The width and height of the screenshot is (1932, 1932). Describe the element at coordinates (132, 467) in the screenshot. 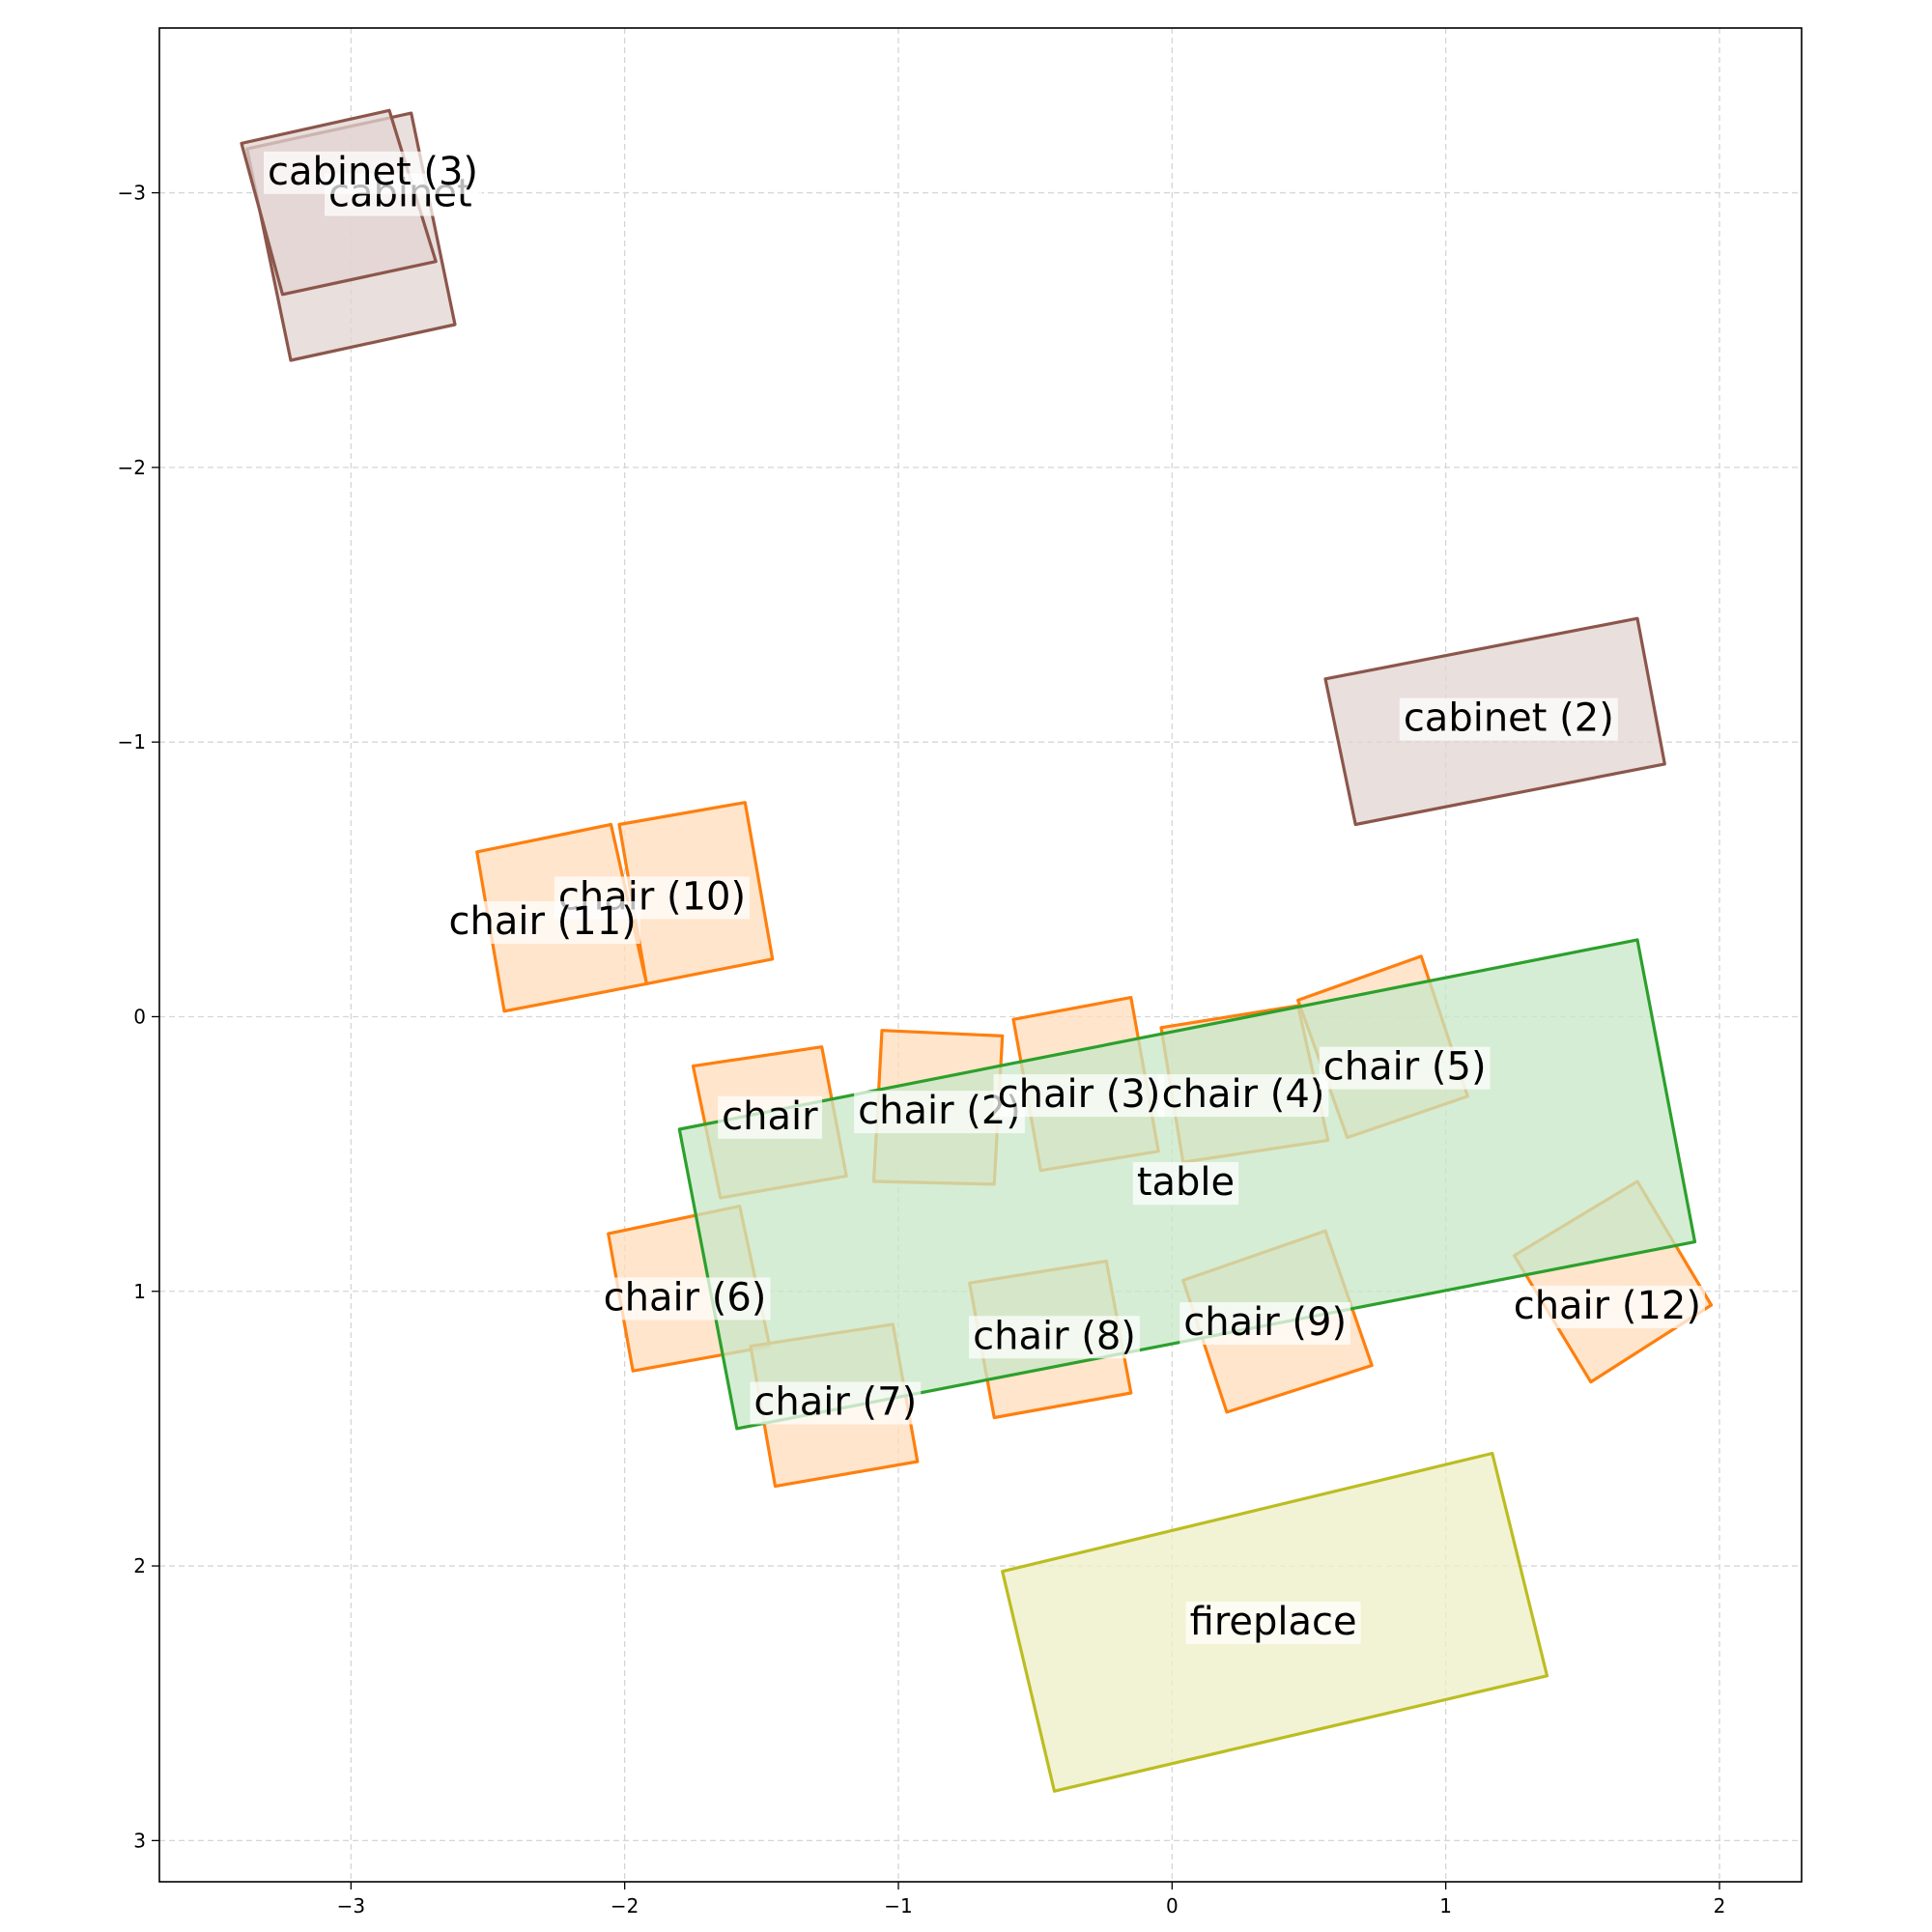

I see `y-tick-label: −2` at that location.